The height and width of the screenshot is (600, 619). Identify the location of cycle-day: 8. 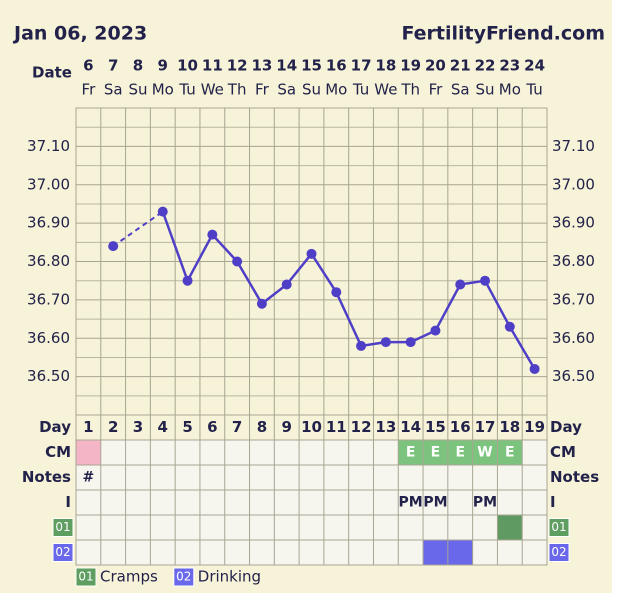
(262, 427).